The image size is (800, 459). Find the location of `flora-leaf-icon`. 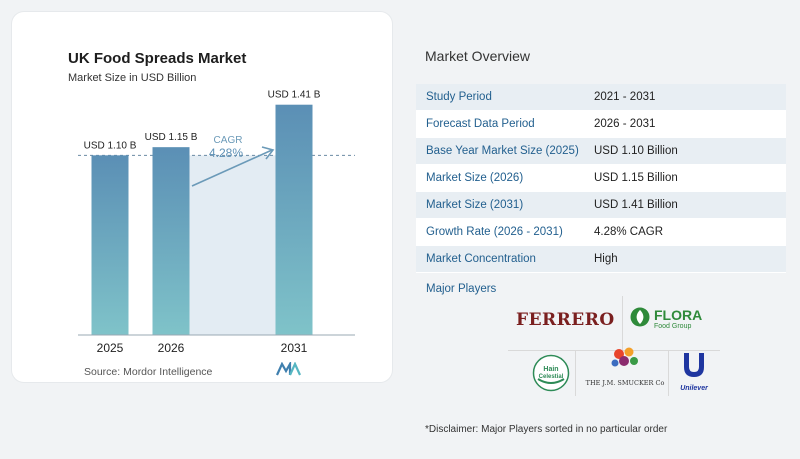

flora-leaf-icon is located at coordinates (640, 317).